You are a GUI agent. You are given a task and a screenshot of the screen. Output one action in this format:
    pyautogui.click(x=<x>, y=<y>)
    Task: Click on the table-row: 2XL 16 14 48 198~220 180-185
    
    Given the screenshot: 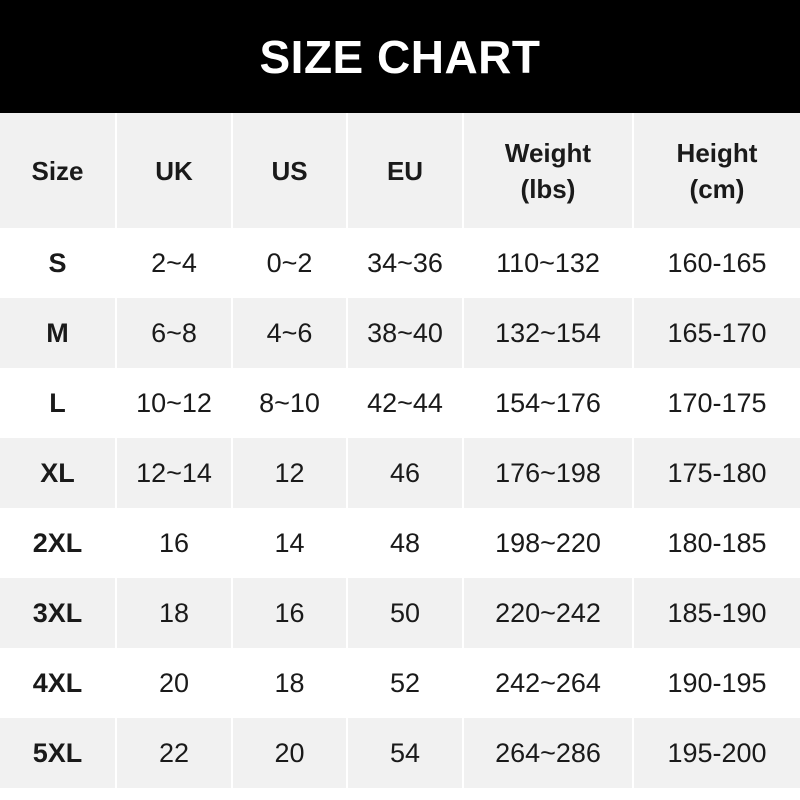 What is the action you would take?
    pyautogui.click(x=400, y=543)
    